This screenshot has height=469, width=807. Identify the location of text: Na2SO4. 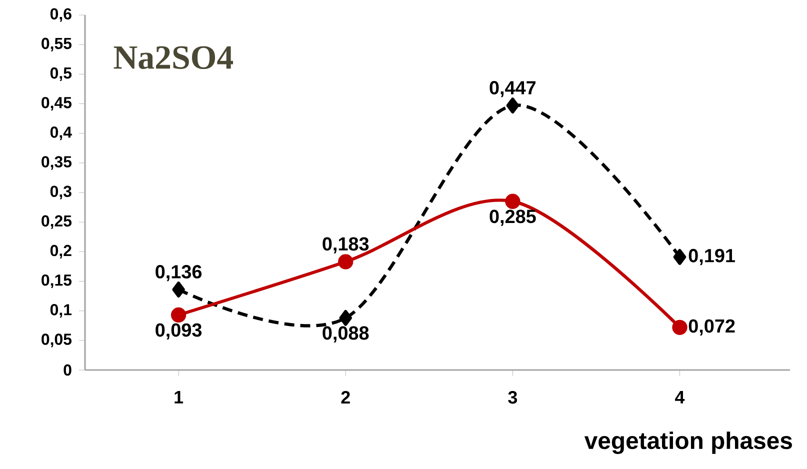
(174, 57).